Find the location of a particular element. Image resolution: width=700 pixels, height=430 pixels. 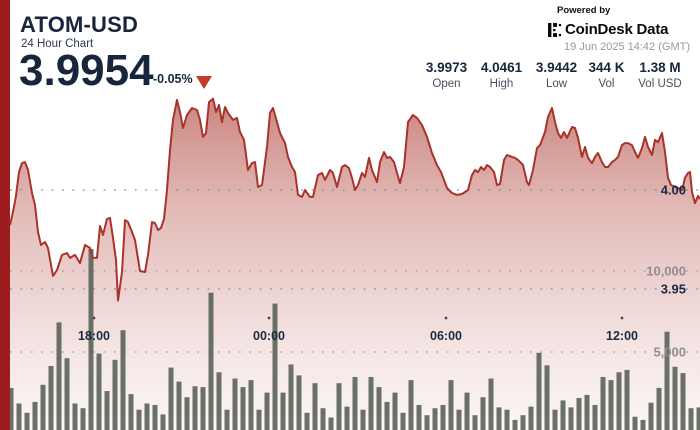

stat-volume: 344 K Vol is located at coordinates (606, 75).